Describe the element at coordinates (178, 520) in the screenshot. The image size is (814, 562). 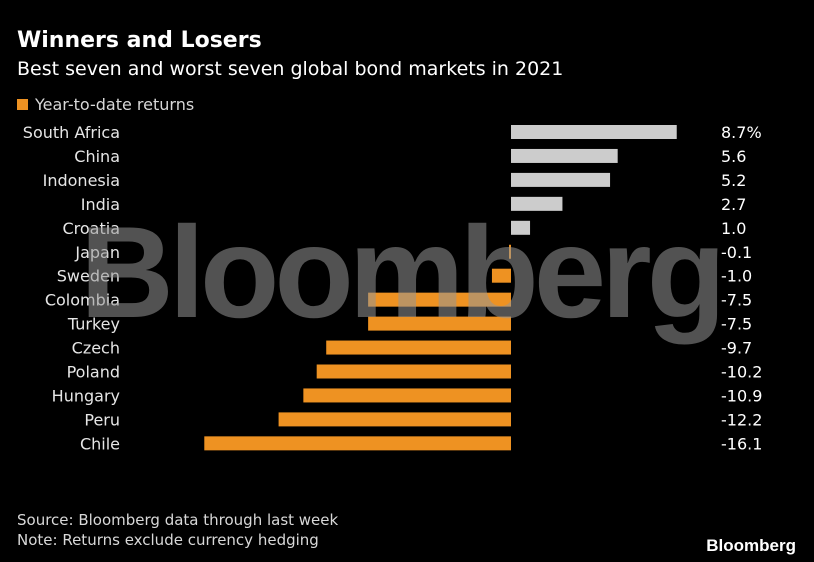
I see `source-note: Source: Bloomberg data through last week` at that location.